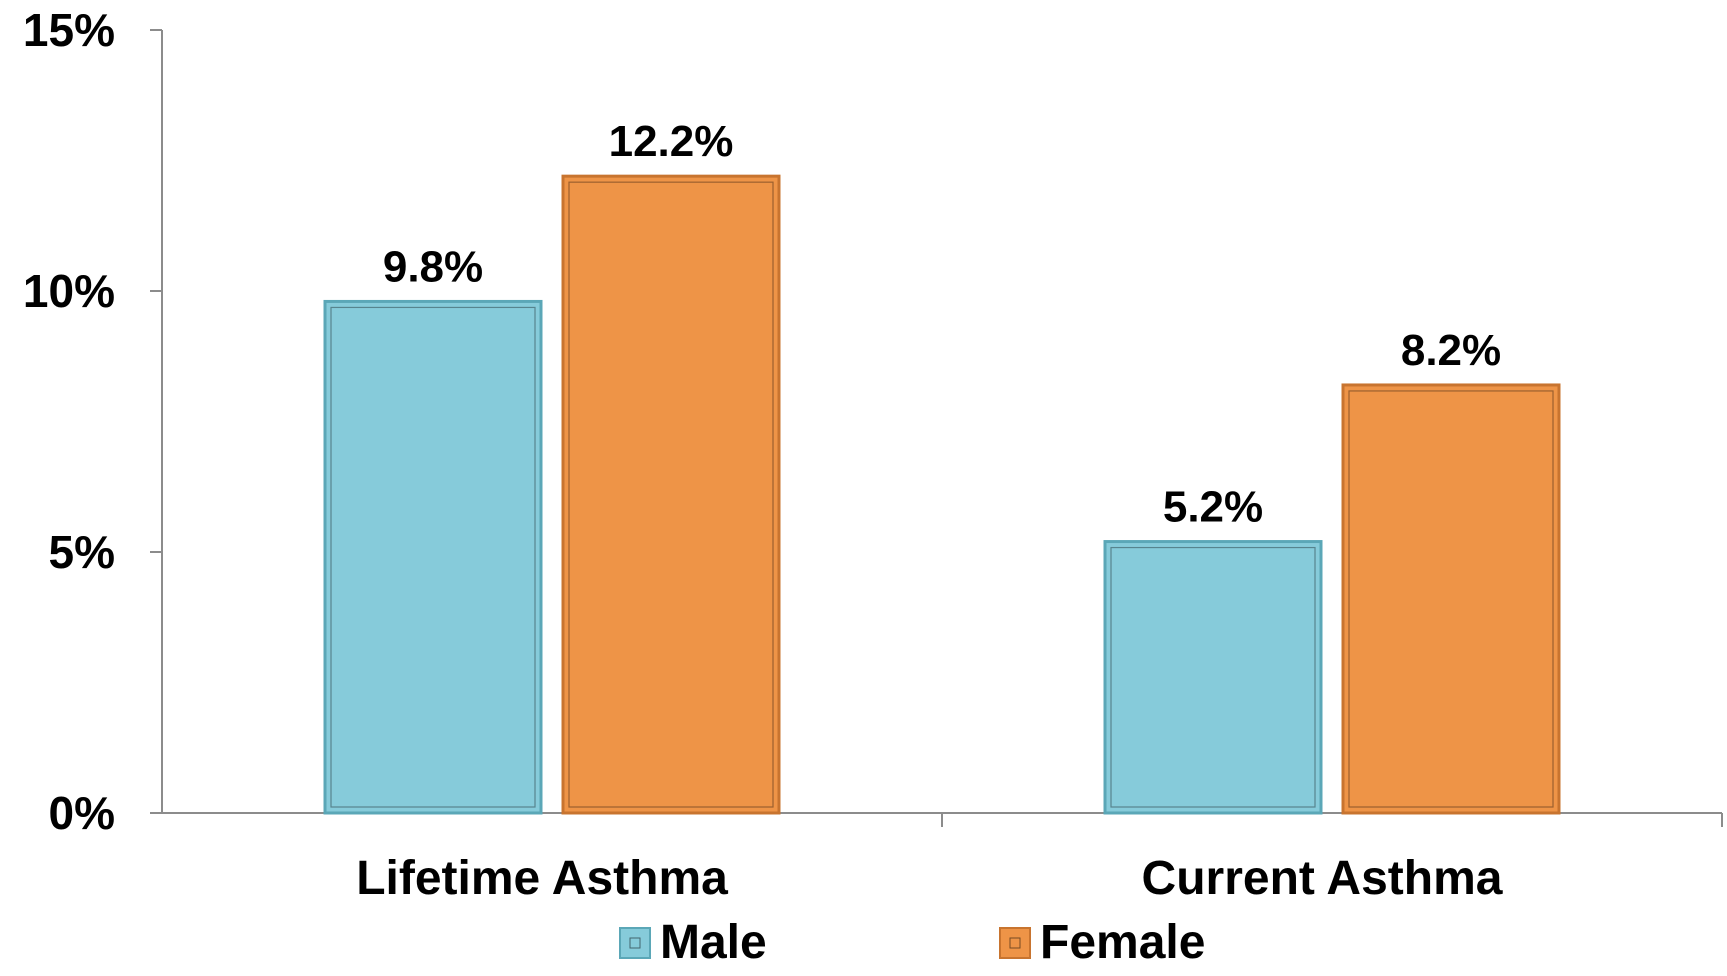 Image resolution: width=1727 pixels, height=976 pixels. What do you see at coordinates (1122, 942) in the screenshot?
I see `legend-label-female: Female` at bounding box center [1122, 942].